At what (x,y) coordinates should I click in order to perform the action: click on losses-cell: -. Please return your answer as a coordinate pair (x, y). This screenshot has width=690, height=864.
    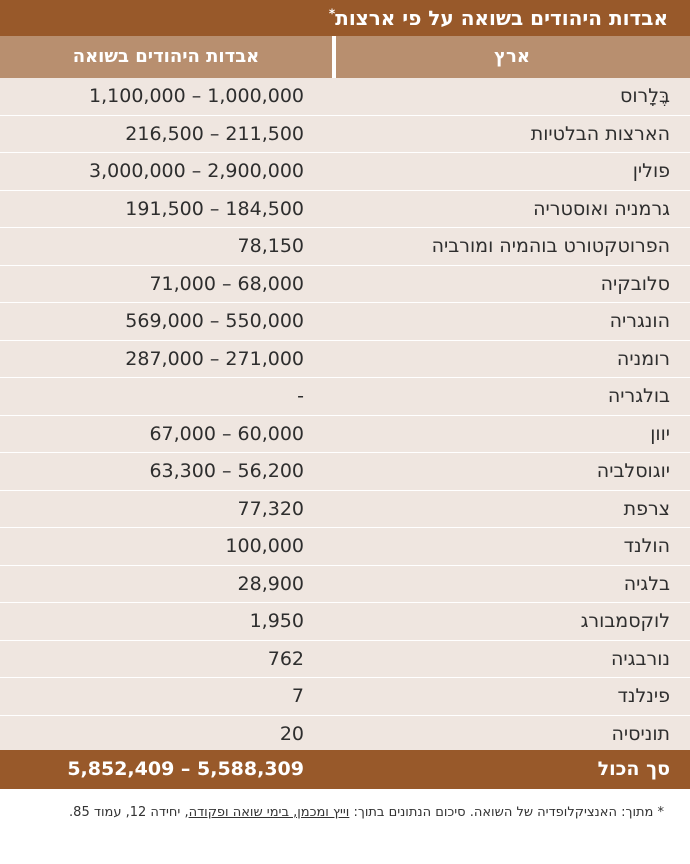
    Looking at the image, I should click on (300, 396).